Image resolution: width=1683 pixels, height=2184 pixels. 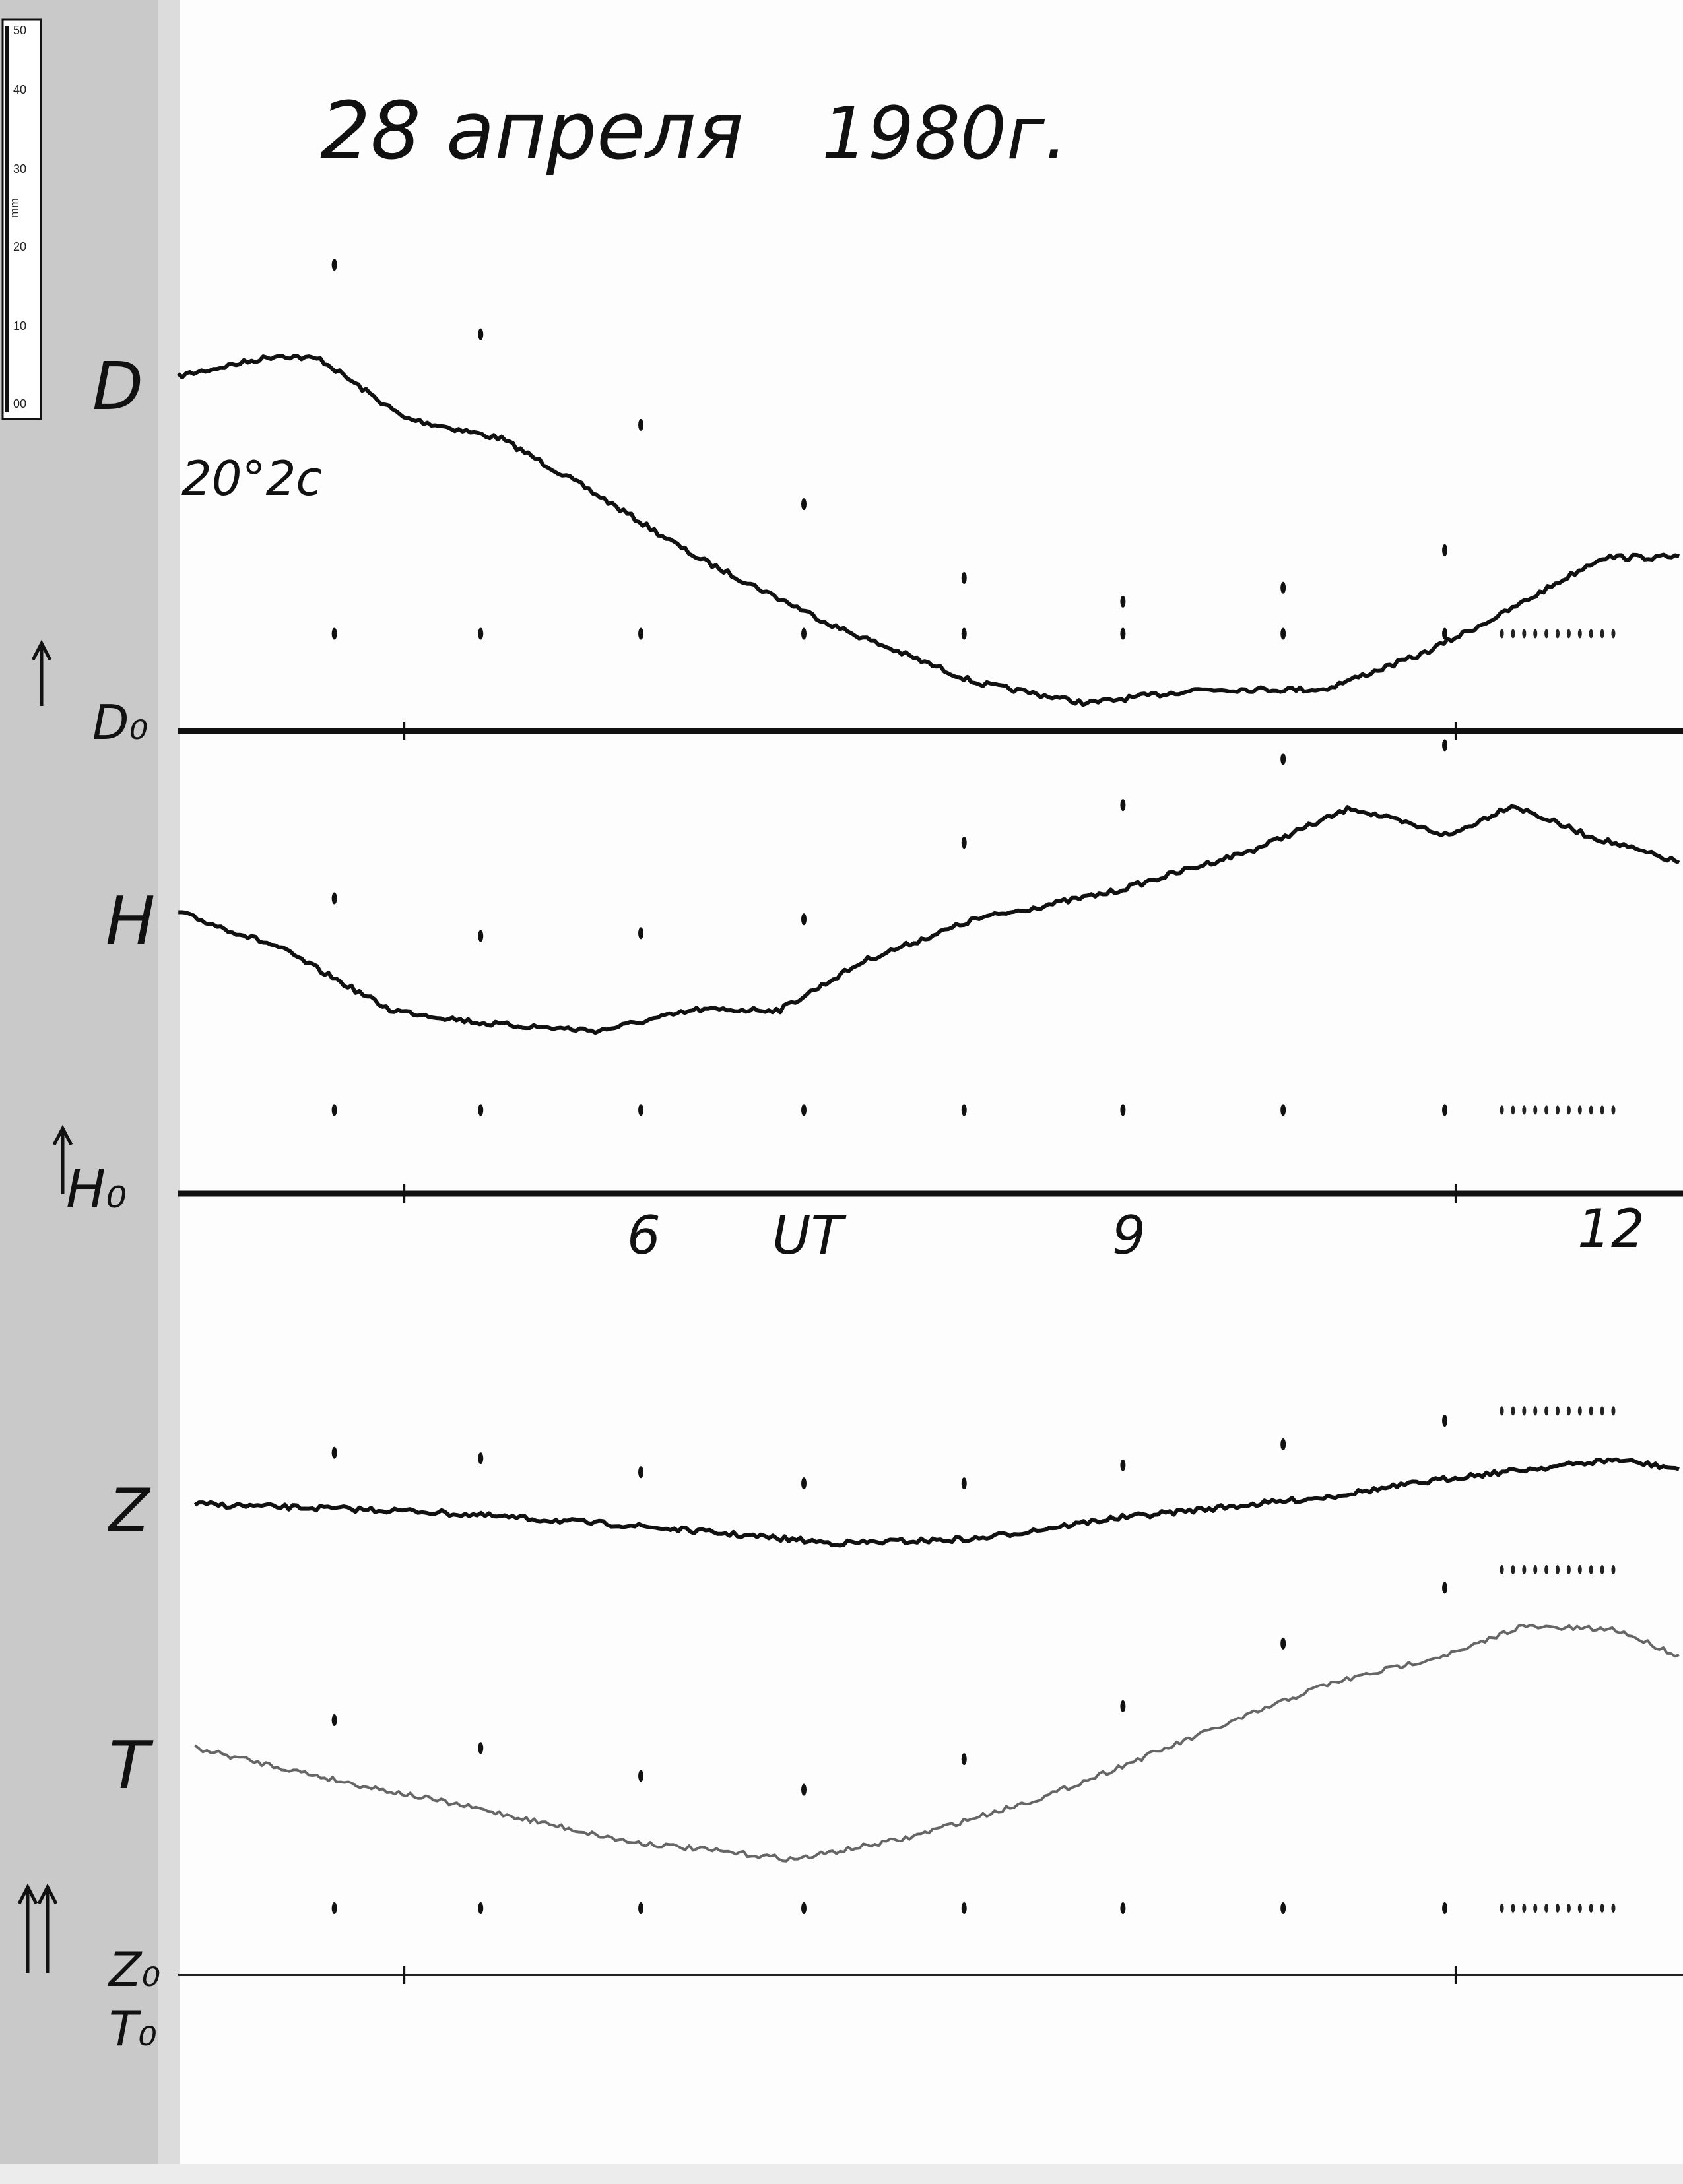 What do you see at coordinates (945, 133) in the screenshot?
I see `year: 1980г.` at bounding box center [945, 133].